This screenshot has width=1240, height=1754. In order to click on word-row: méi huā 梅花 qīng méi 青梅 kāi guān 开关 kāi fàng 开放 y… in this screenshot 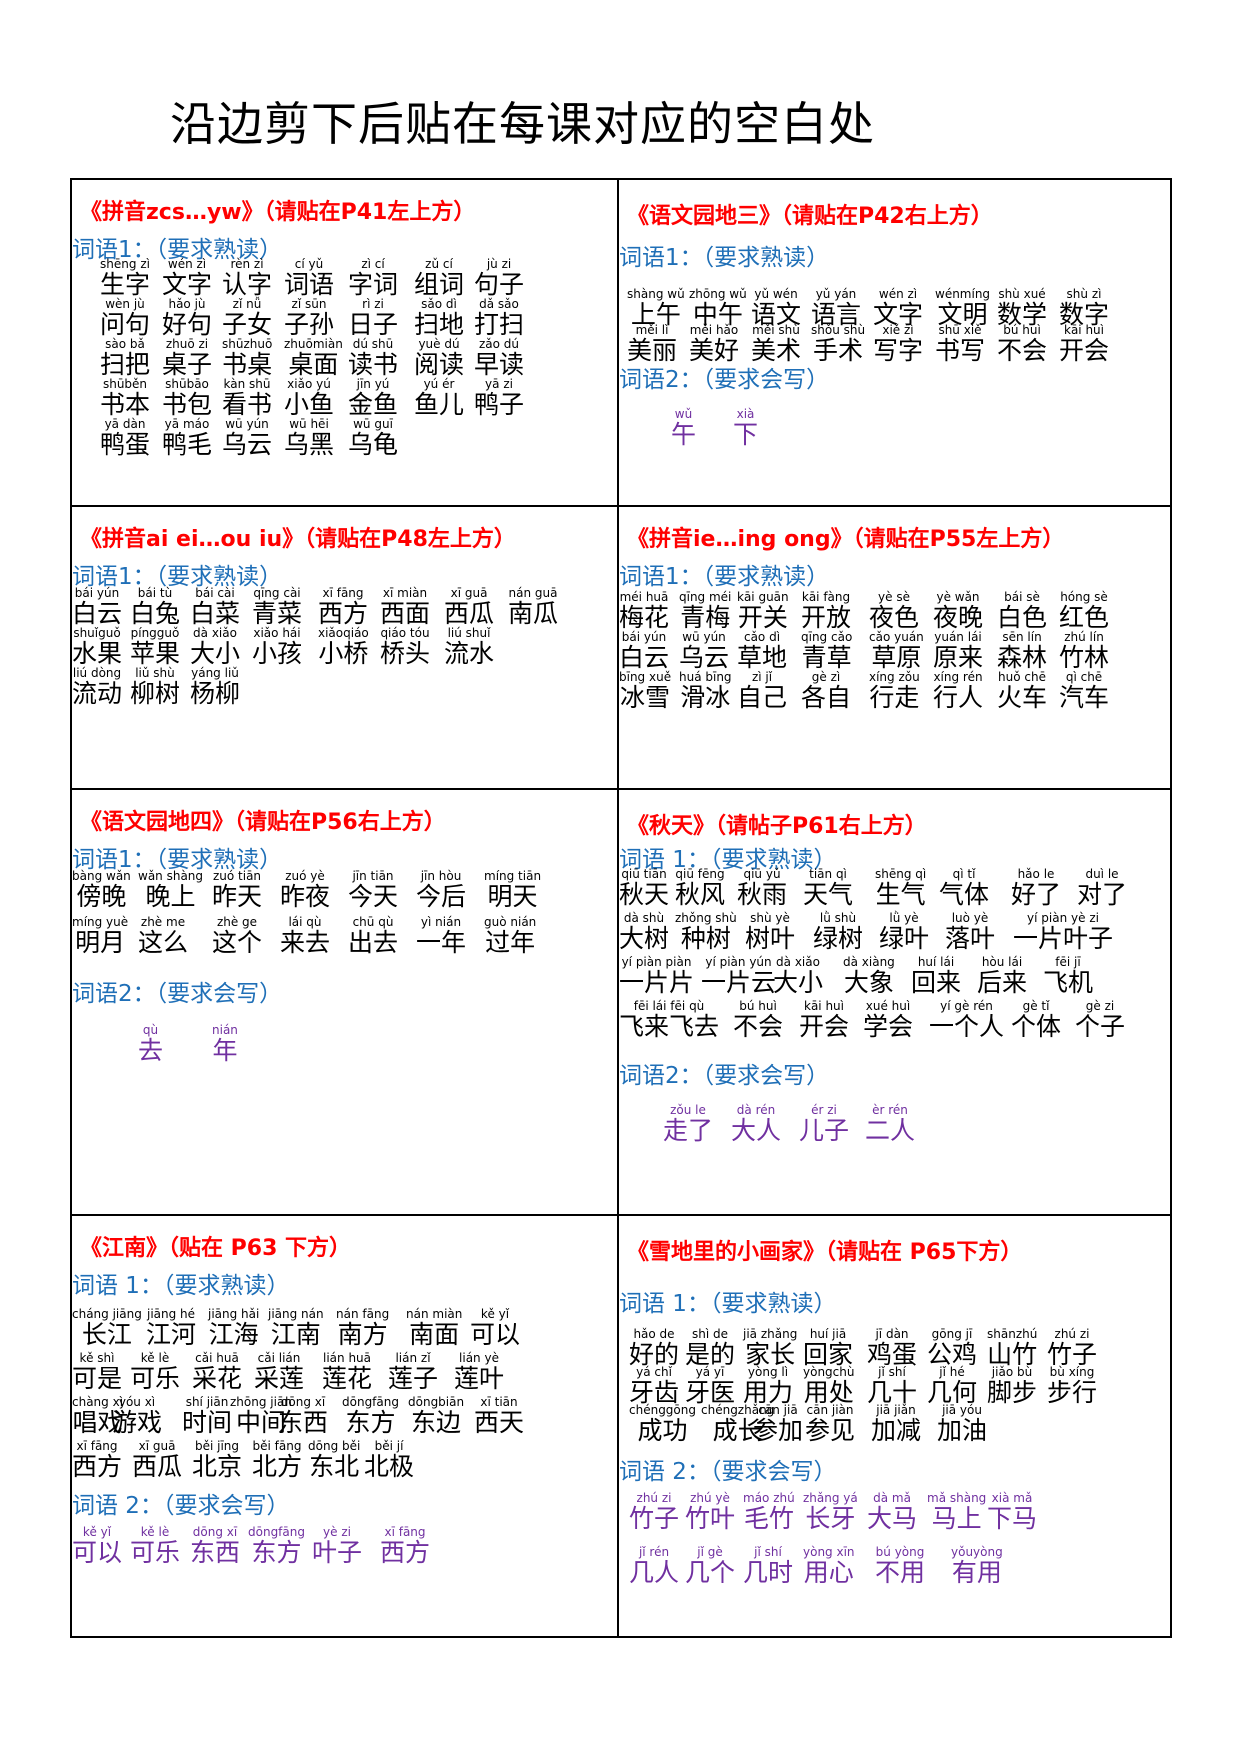, I will do `click(894, 611)`.